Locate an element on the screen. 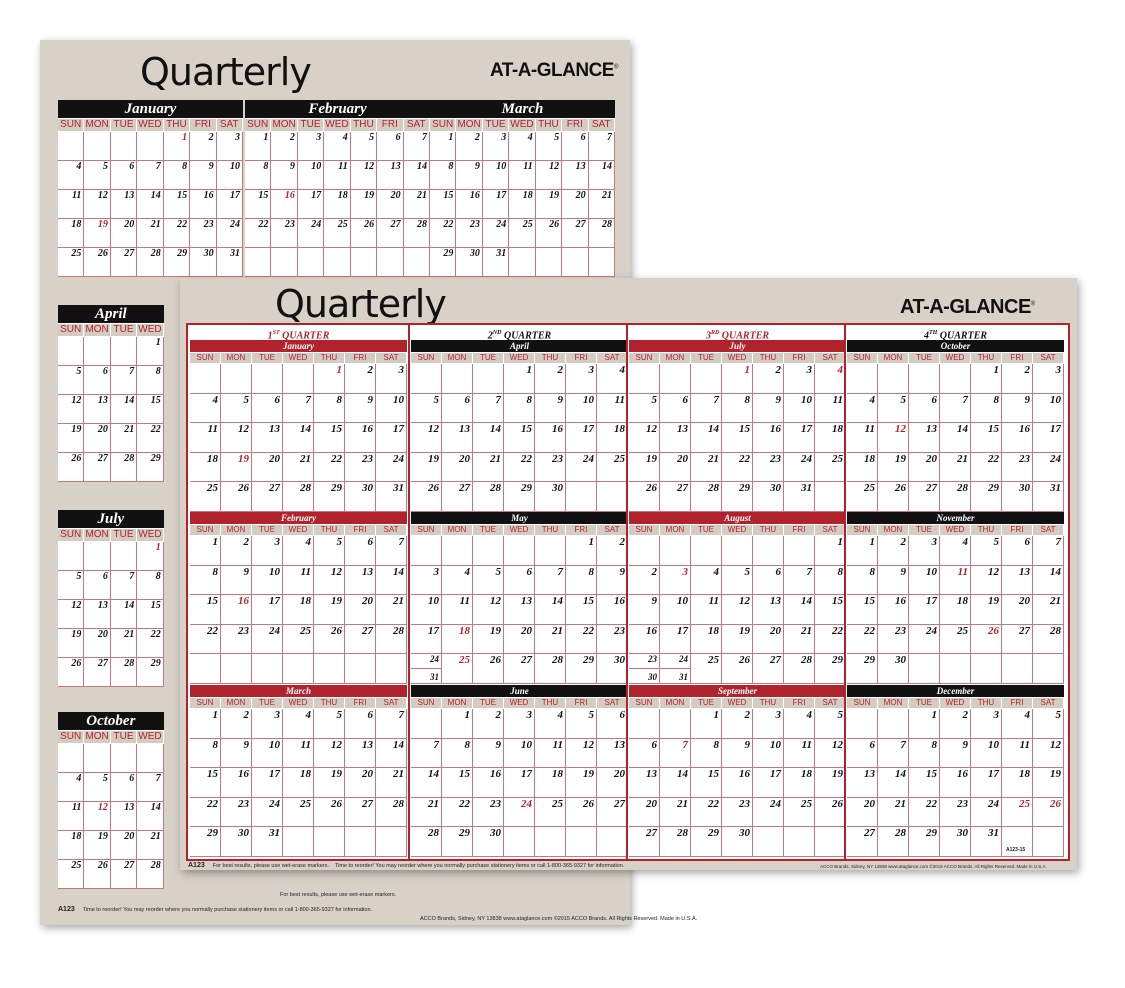 The width and height of the screenshot is (1125, 988). day-number: 16 is located at coordinates (619, 601).